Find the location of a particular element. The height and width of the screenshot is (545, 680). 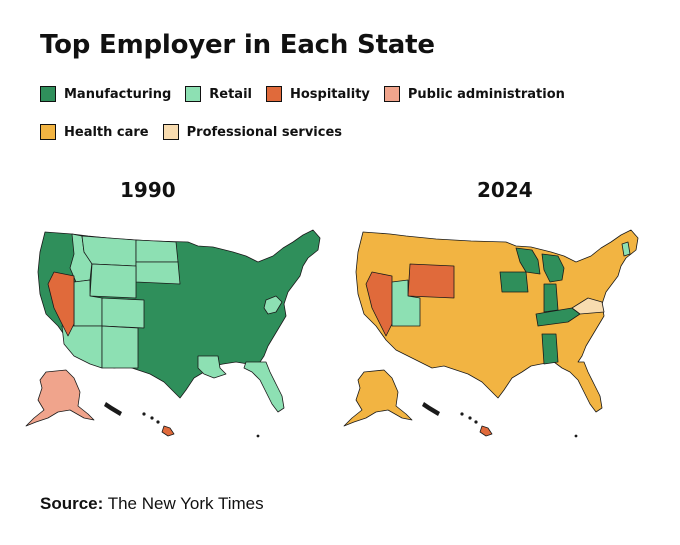

region-montana is located at coordinates (109, 251).